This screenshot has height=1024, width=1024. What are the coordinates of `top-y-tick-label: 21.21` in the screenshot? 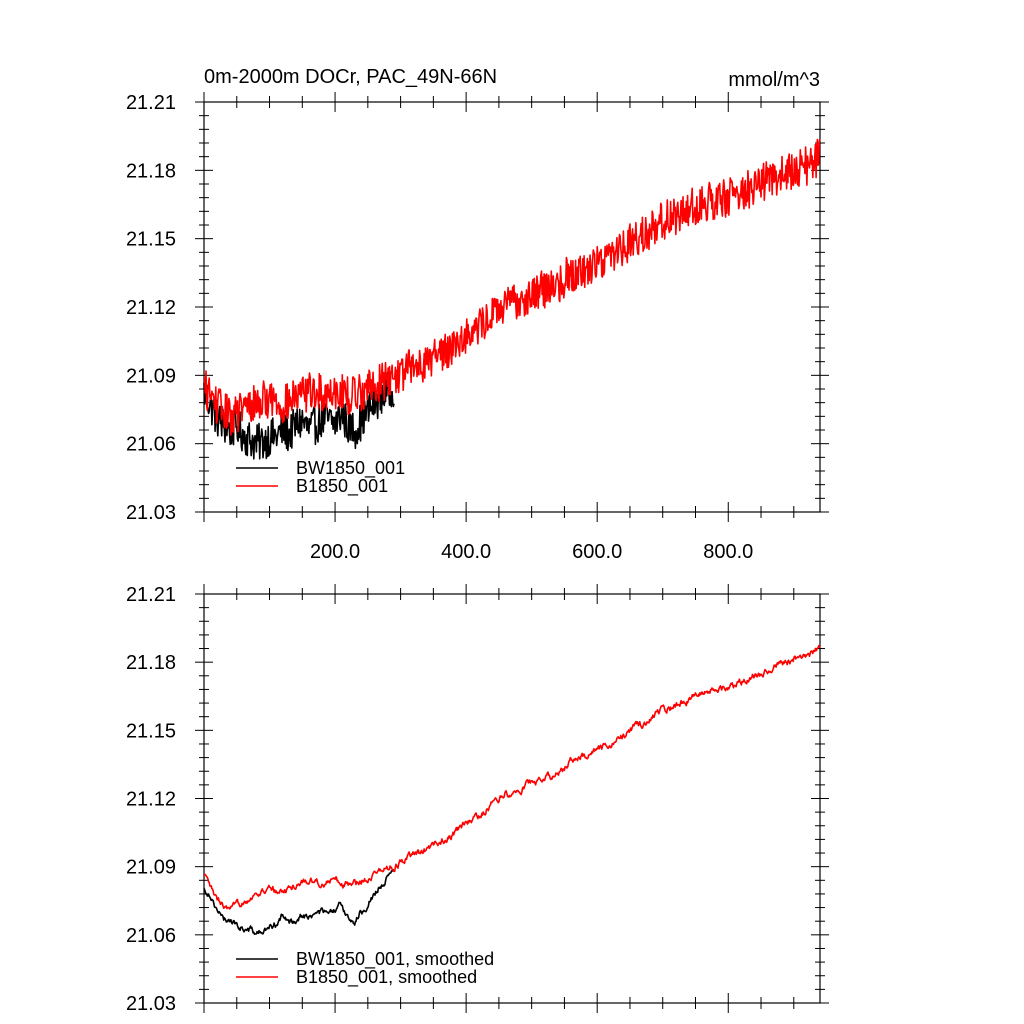 It's located at (151, 103).